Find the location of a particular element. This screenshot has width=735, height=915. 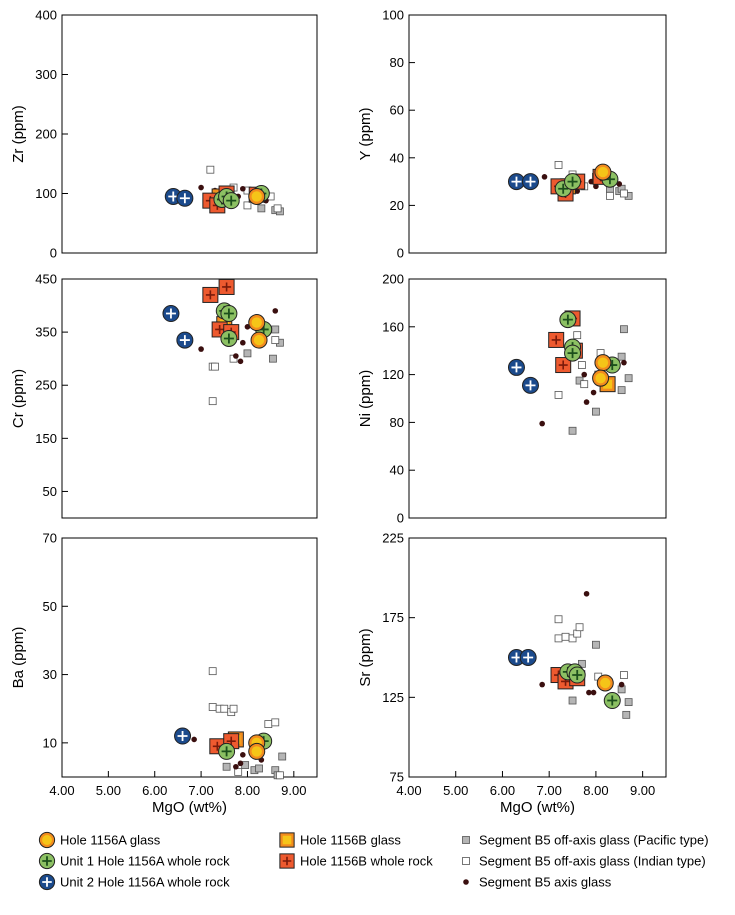

panel-ni: 0 40 80 120 160 200 Ni (ppm) is located at coordinates (512, 399).